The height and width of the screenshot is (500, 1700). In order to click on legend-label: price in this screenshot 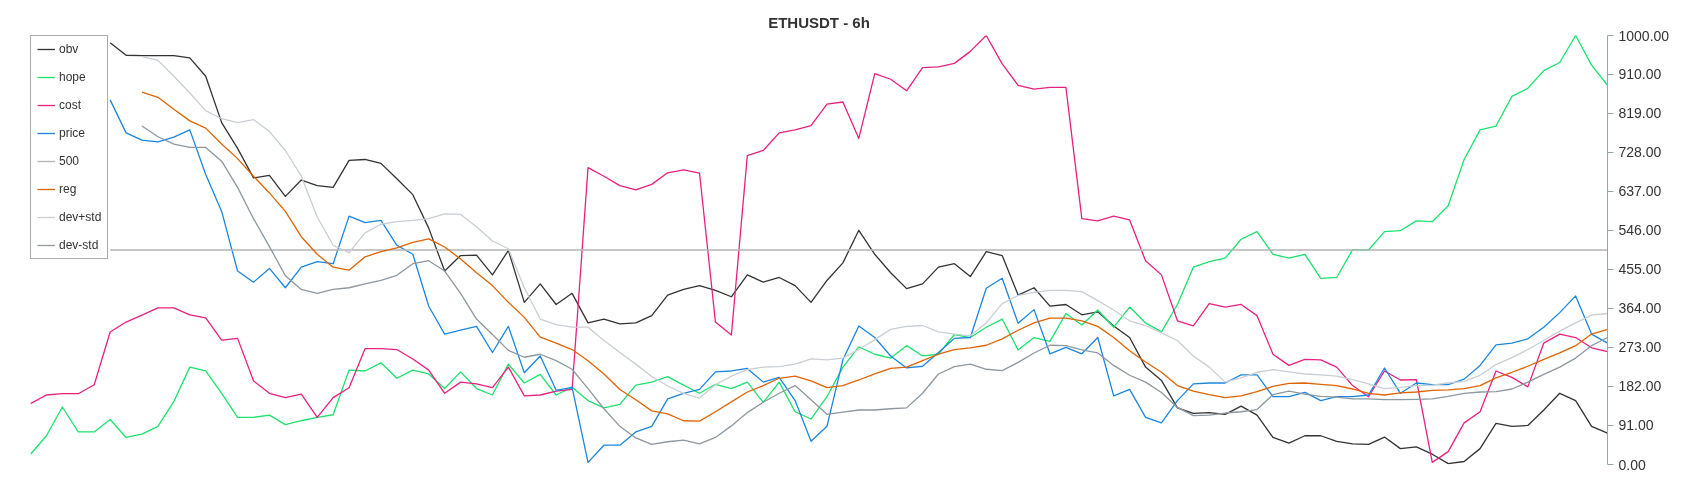, I will do `click(72, 133)`.